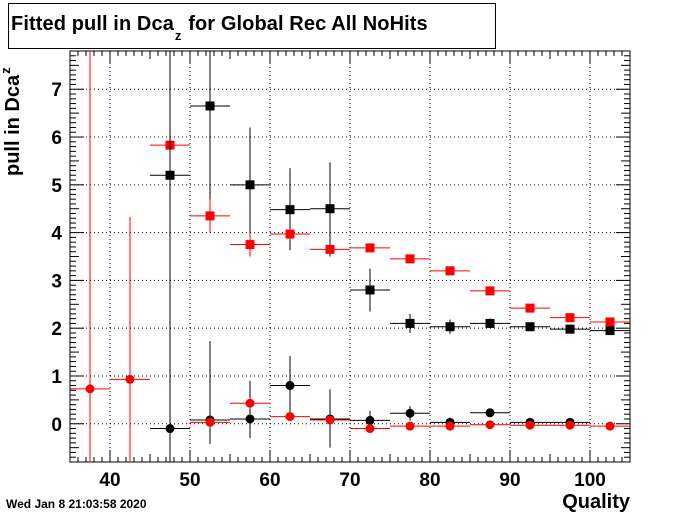 This screenshot has height=514, width=700. What do you see at coordinates (56, 281) in the screenshot?
I see `y-tick-label: 3` at bounding box center [56, 281].